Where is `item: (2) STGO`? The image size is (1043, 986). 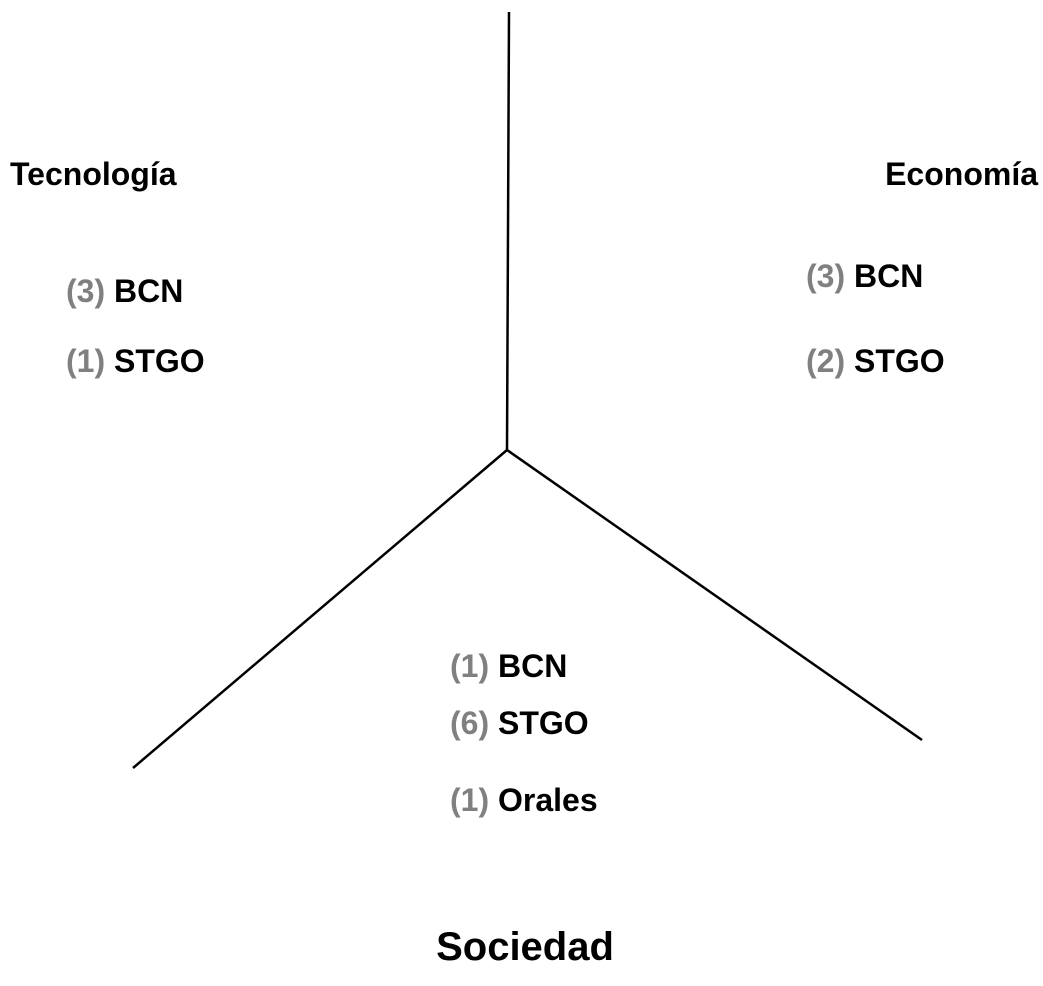
item: (2) STGO is located at coordinates (875, 361).